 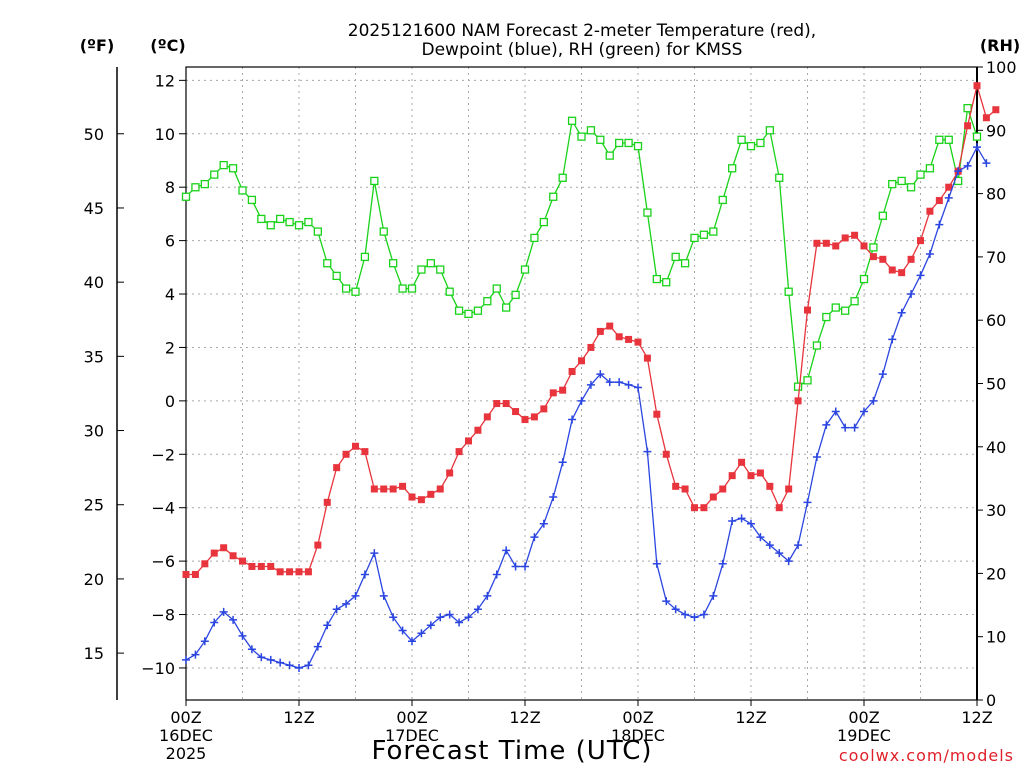 What do you see at coordinates (926, 755) in the screenshot?
I see `credit-label: coolwx.com/models` at bounding box center [926, 755].